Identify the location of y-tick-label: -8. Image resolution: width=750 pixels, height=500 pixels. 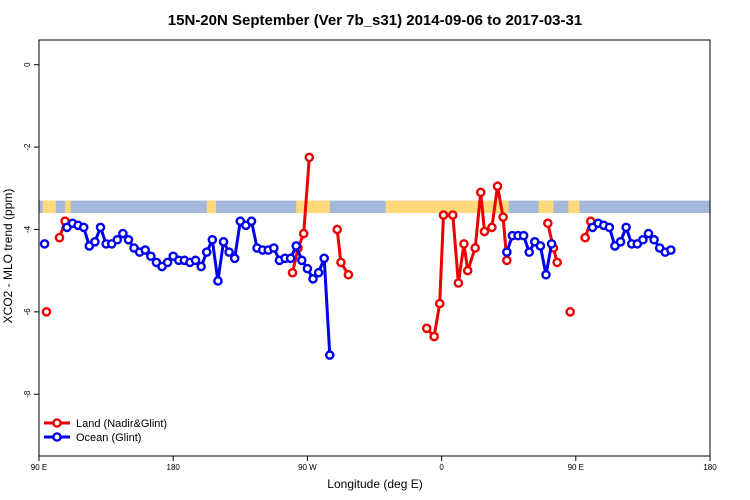
(27, 394).